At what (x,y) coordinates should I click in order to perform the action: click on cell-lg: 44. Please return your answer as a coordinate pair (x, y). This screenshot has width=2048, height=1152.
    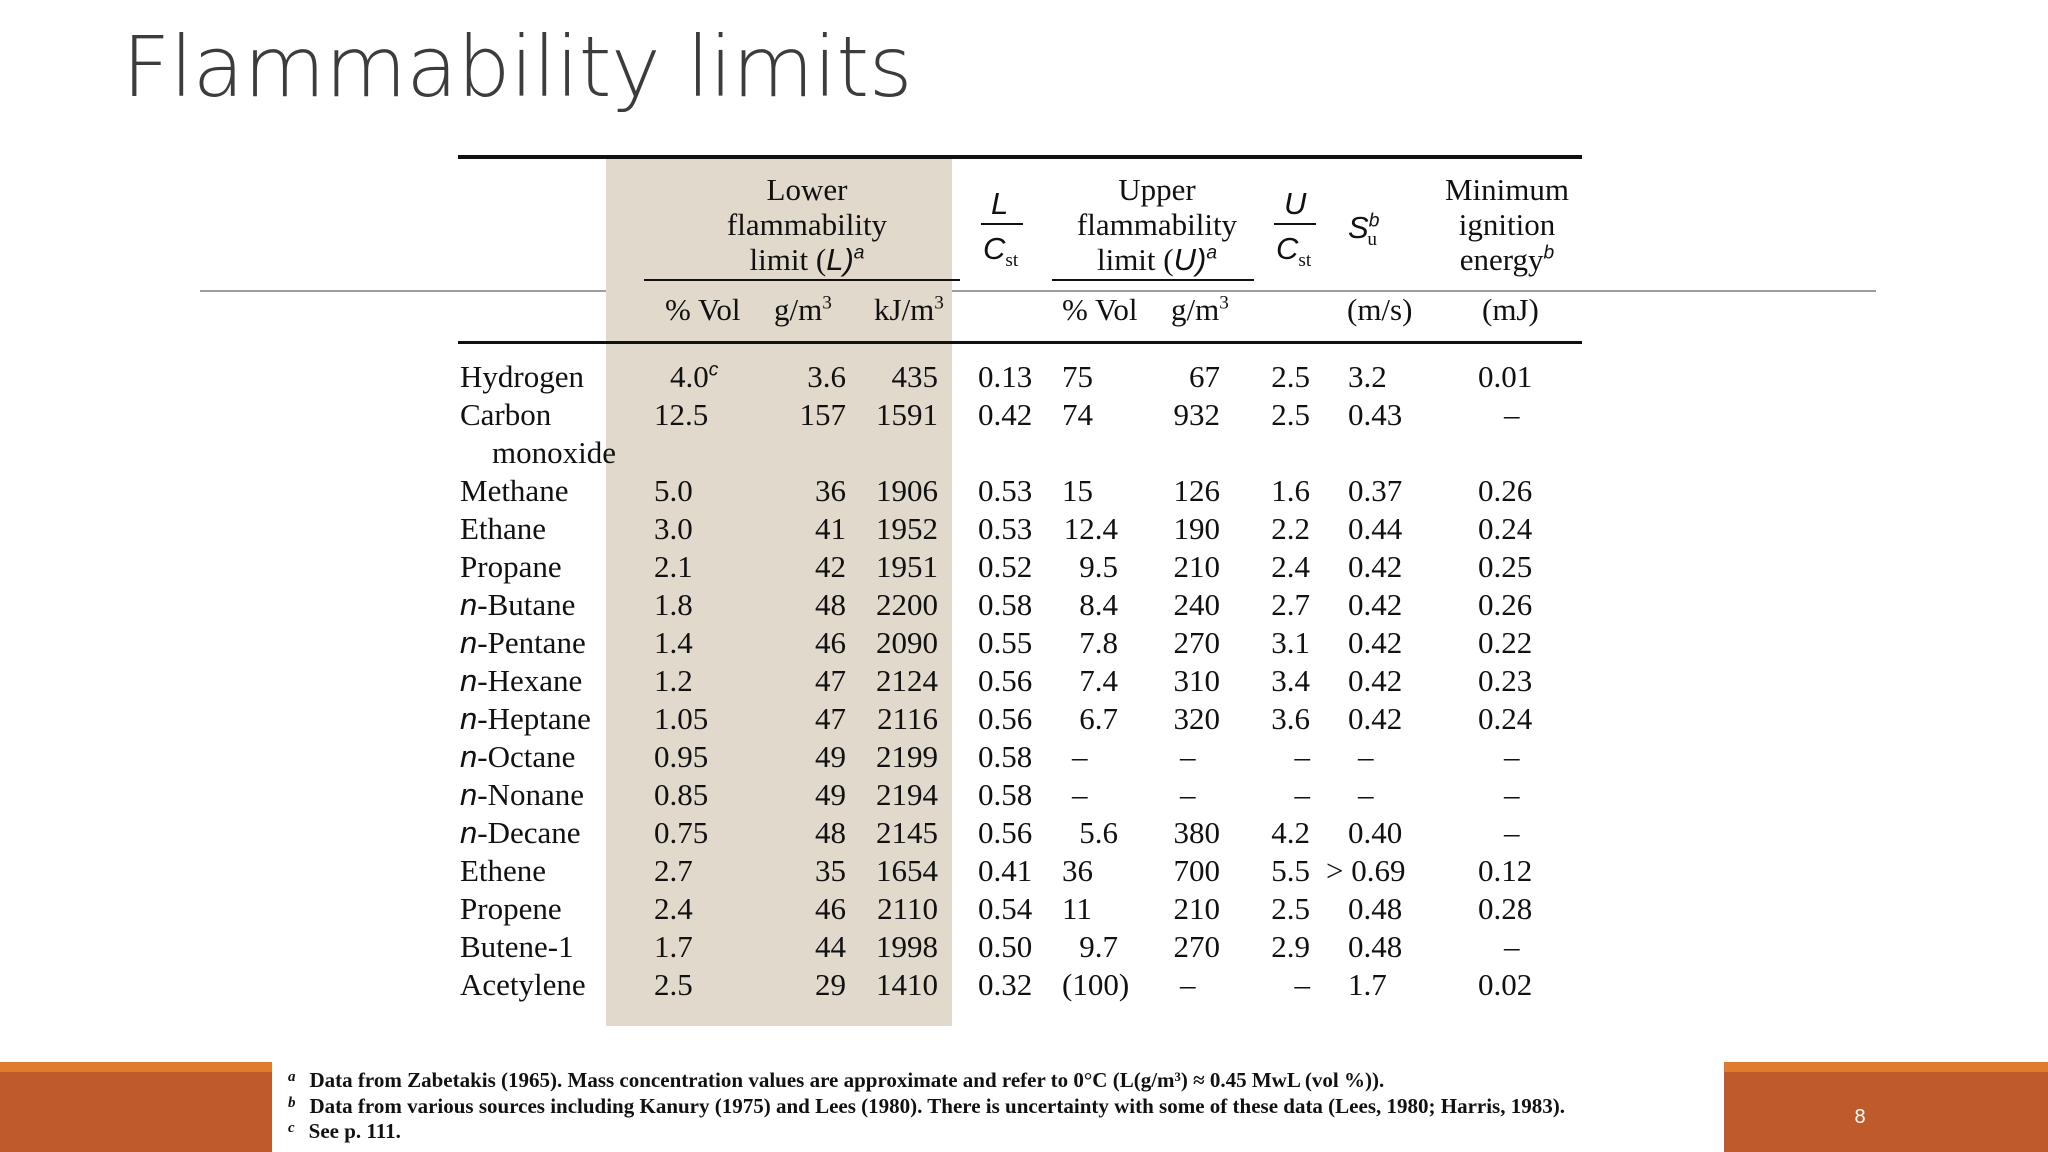
    Looking at the image, I should click on (830, 946).